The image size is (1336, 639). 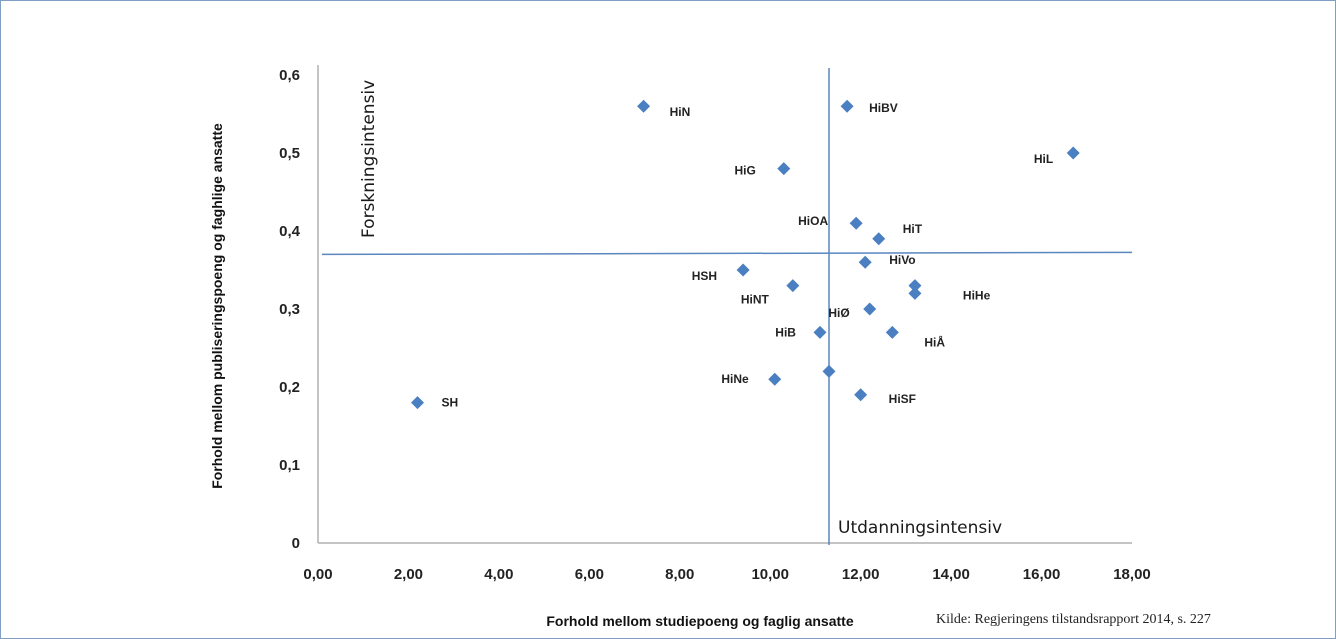 I want to click on horizontal-reference-line, so click(x=727, y=253).